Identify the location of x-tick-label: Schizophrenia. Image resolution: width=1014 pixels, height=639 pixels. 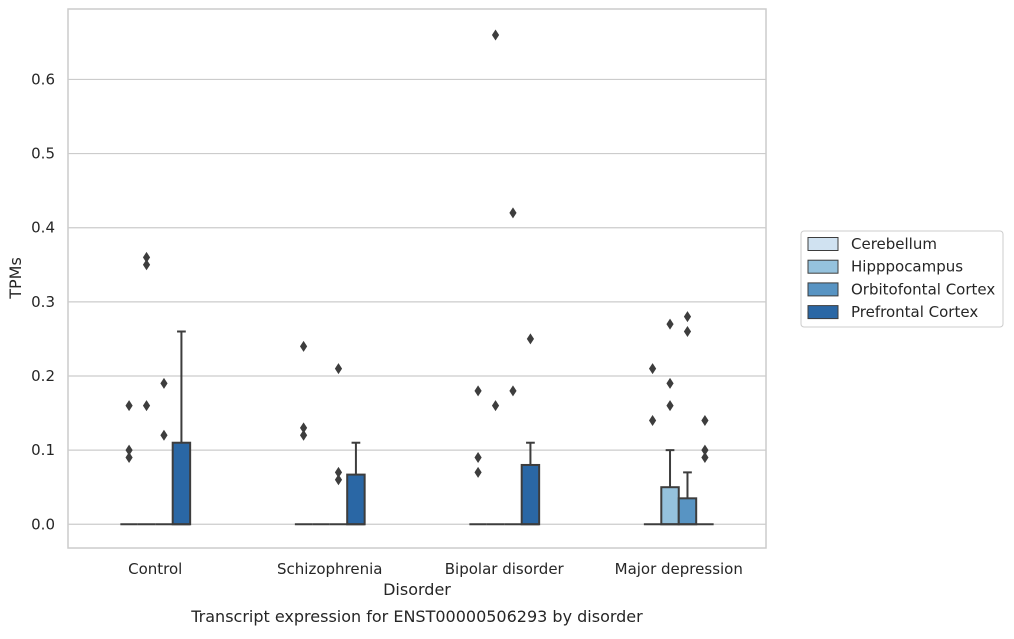
(329, 569).